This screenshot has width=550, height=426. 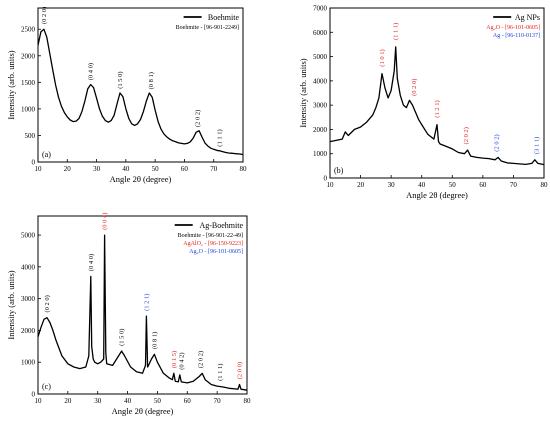 I want to click on panel-label: (a), so click(x=46, y=154).